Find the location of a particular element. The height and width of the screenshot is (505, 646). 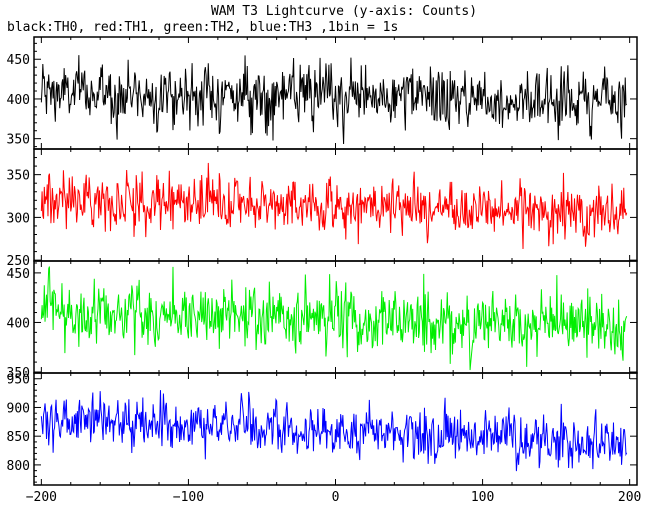

x-tick-label: −200 is located at coordinates (41, 497).